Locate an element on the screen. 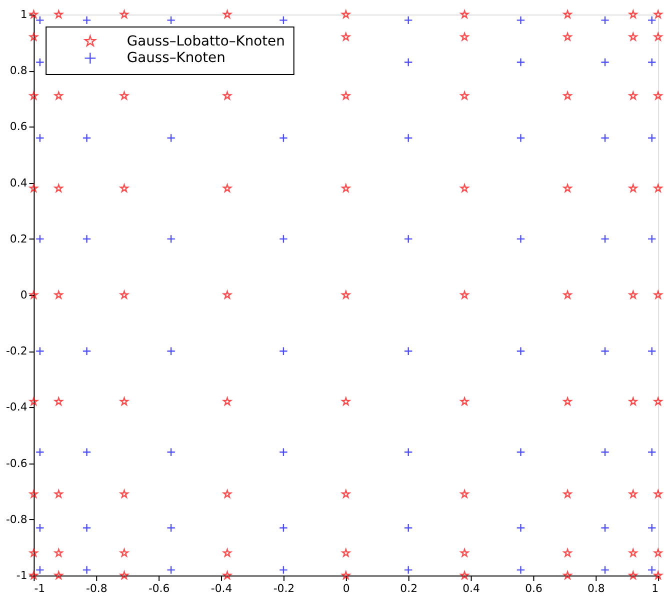  y-tick-label: 1 is located at coordinates (24, 15).